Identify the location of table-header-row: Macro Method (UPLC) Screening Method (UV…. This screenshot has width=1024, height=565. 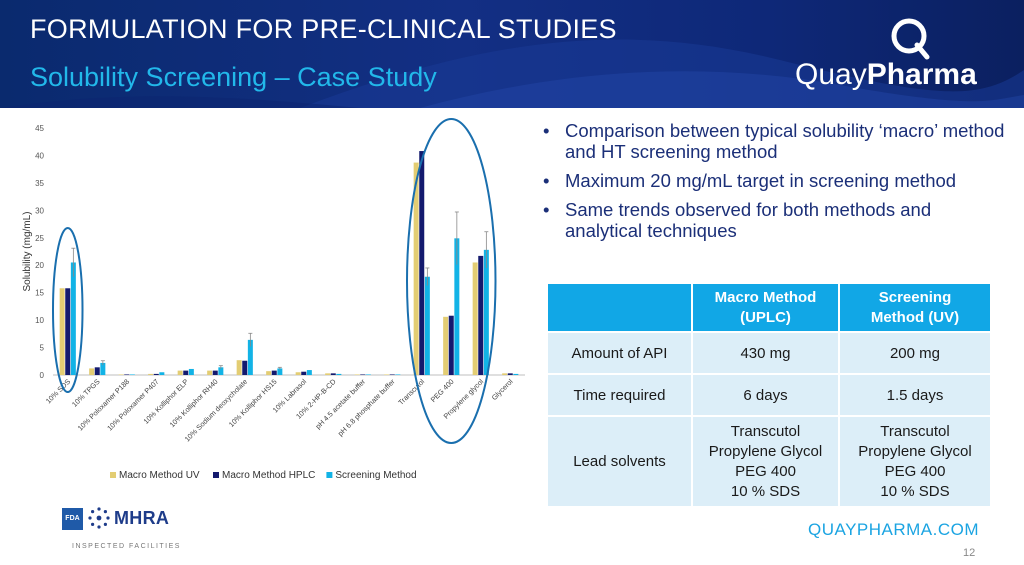
(769, 307).